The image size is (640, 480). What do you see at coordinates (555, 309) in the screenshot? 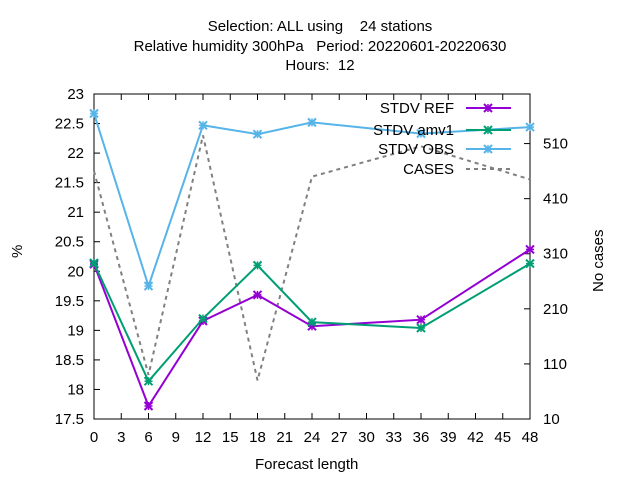
I see `y2-tick-label: 210` at bounding box center [555, 309].